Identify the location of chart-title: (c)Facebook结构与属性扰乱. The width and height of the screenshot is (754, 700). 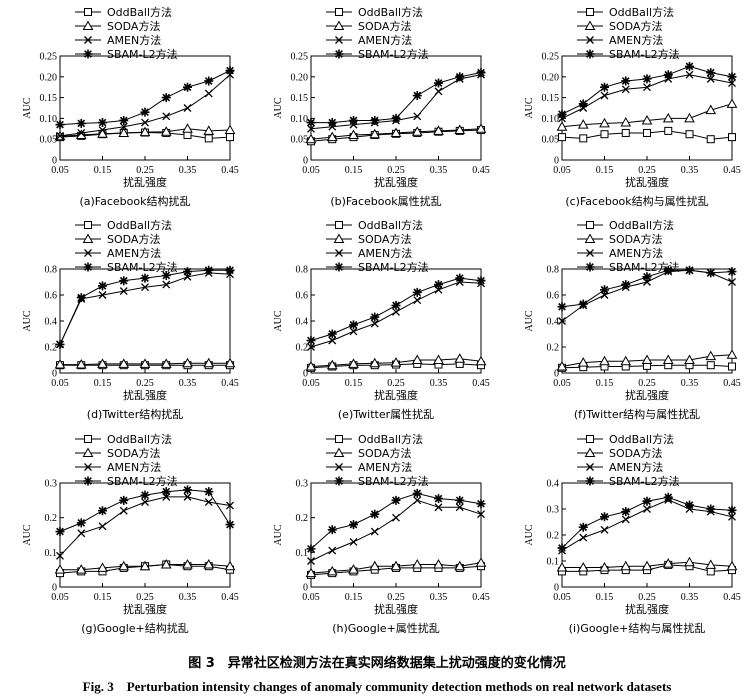
(636, 201).